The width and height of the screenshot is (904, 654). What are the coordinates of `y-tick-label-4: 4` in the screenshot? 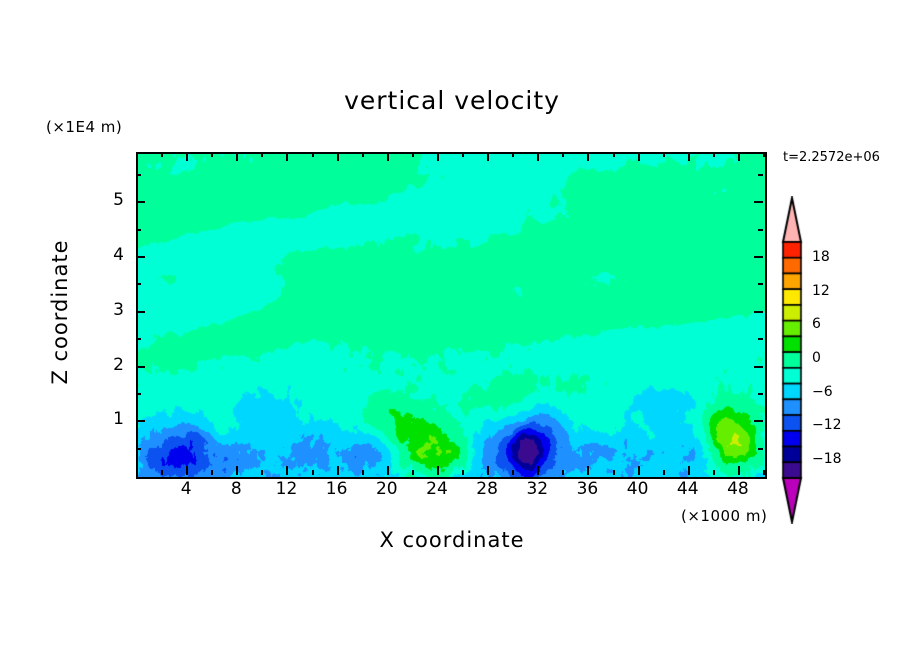 It's located at (118, 255).